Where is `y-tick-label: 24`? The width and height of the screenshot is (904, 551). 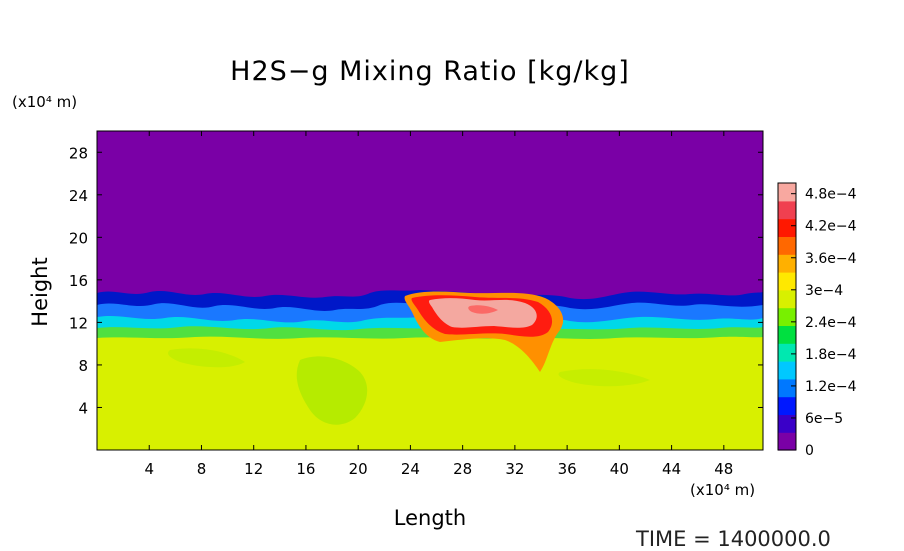
y-tick-label: 24 is located at coordinates (78, 196).